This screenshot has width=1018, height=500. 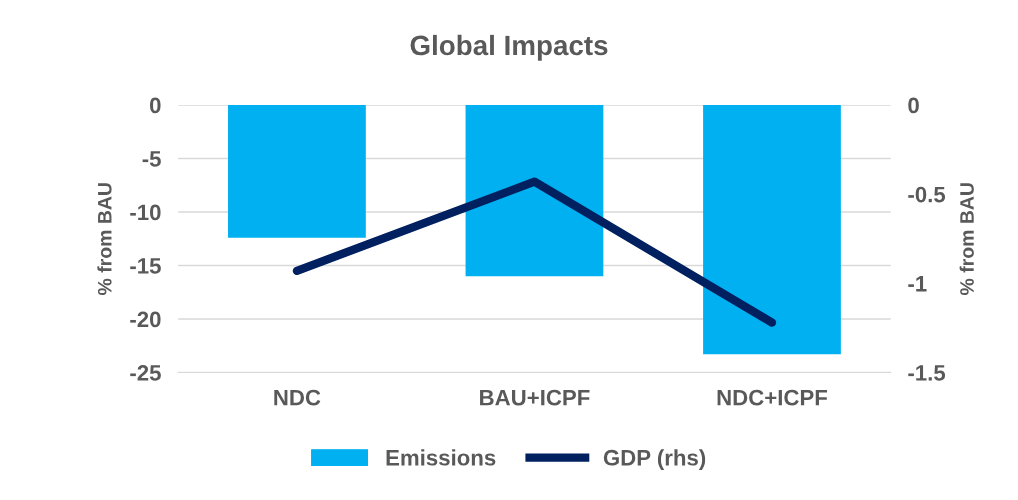 What do you see at coordinates (145, 319) in the screenshot?
I see `y-tick-label: -20` at bounding box center [145, 319].